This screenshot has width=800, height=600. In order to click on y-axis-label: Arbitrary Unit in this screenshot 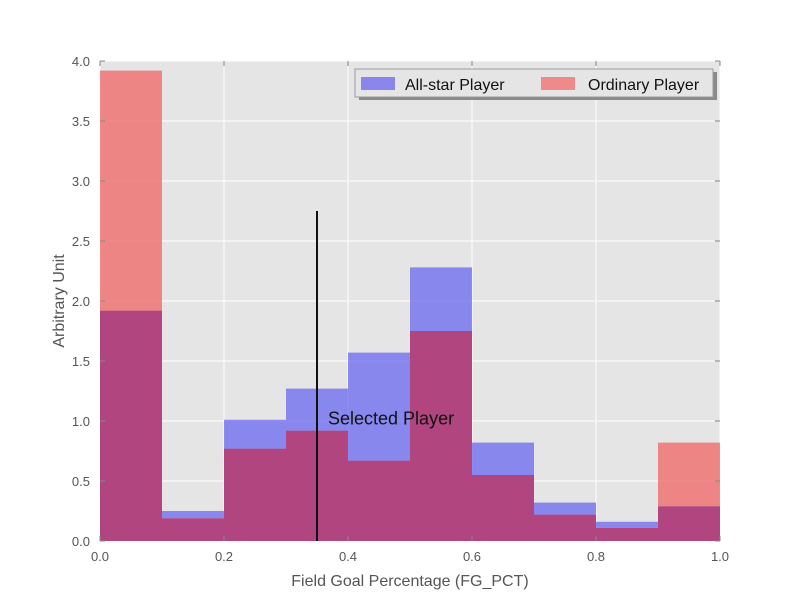, I will do `click(59, 301)`.